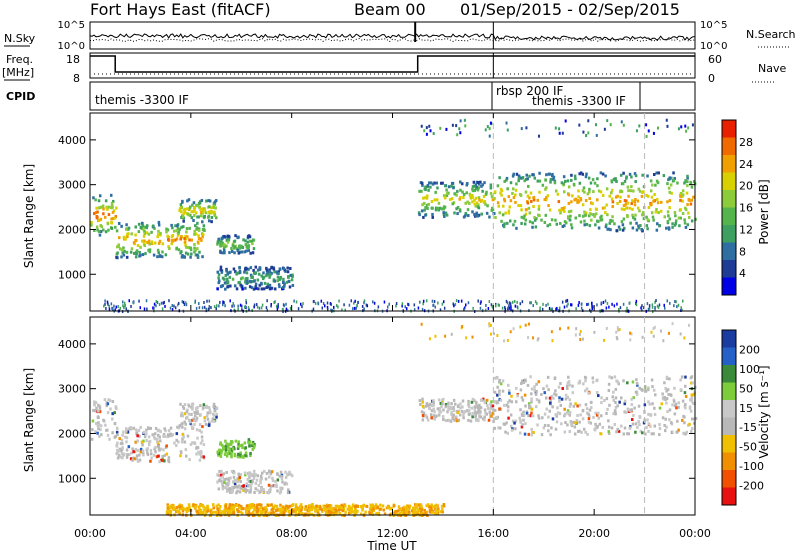 The image size is (800, 558). I want to click on x-tick-label: 04:00, so click(191, 533).